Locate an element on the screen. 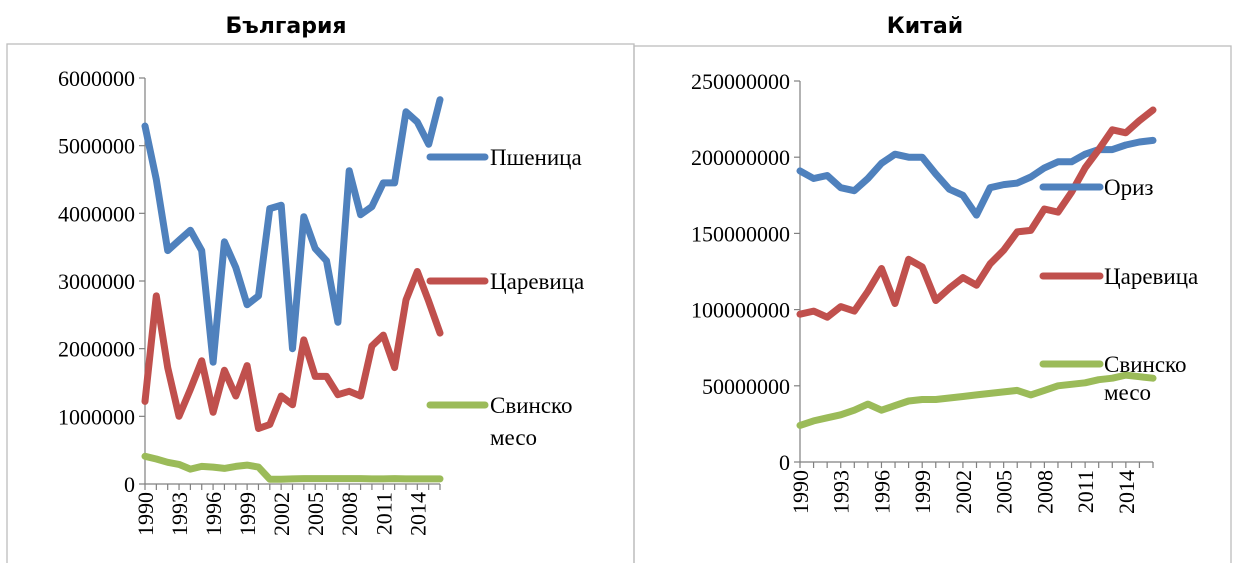 Image resolution: width=1234 pixels, height=563 pixels. y-tick-label: 6000000 is located at coordinates (96, 78).